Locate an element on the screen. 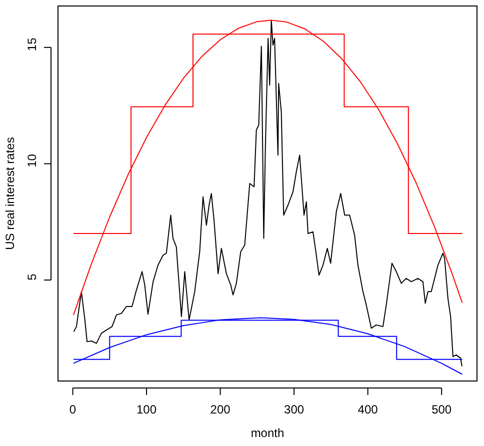 This screenshot has width=484, height=446. x-tick-label: 200 is located at coordinates (220, 409).